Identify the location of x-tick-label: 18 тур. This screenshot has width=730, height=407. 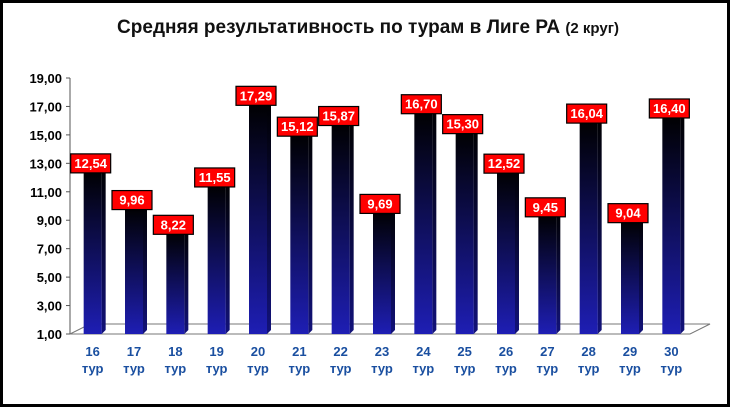
(175, 360).